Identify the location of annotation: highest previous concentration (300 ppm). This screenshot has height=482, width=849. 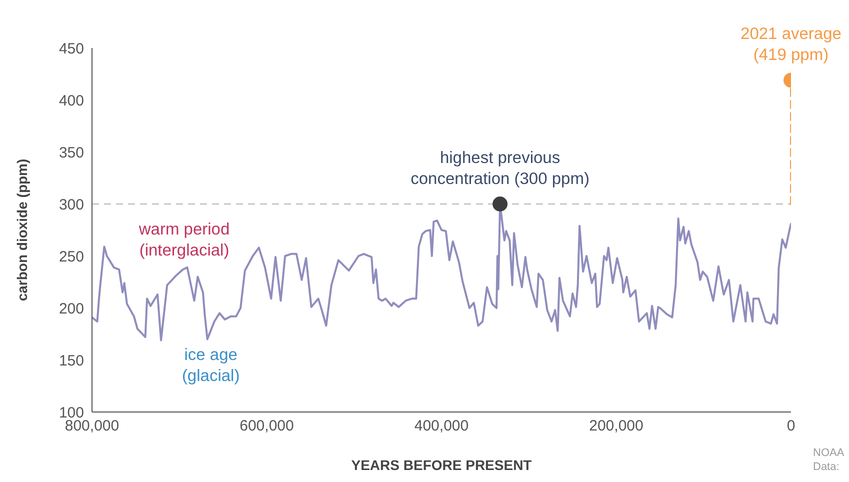
(500, 168).